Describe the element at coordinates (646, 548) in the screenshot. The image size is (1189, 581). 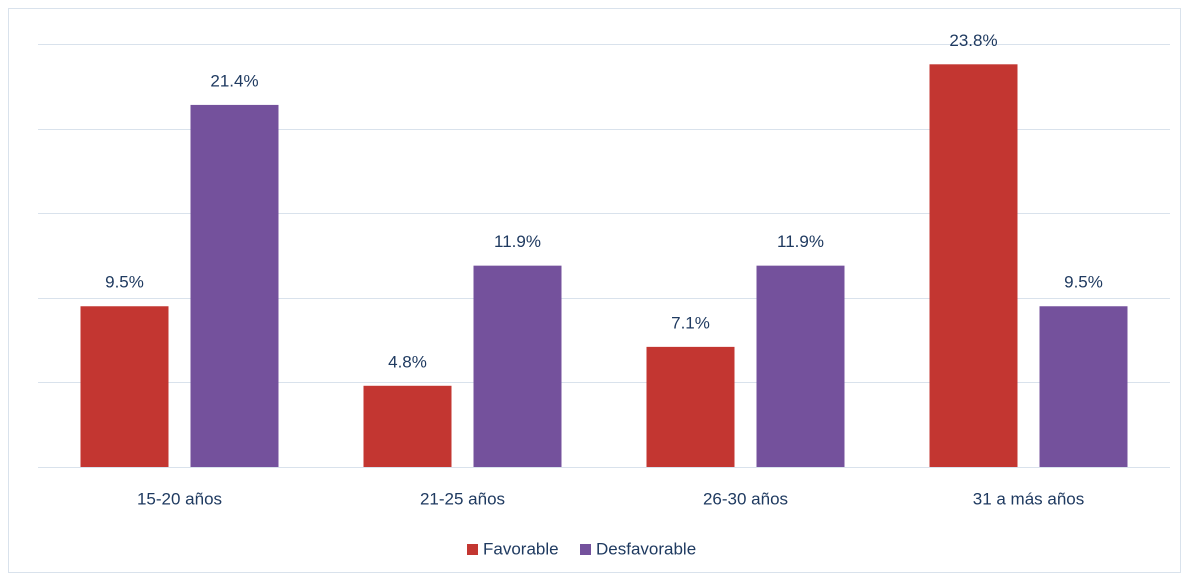
I see `legend-label: Desfavorable` at that location.